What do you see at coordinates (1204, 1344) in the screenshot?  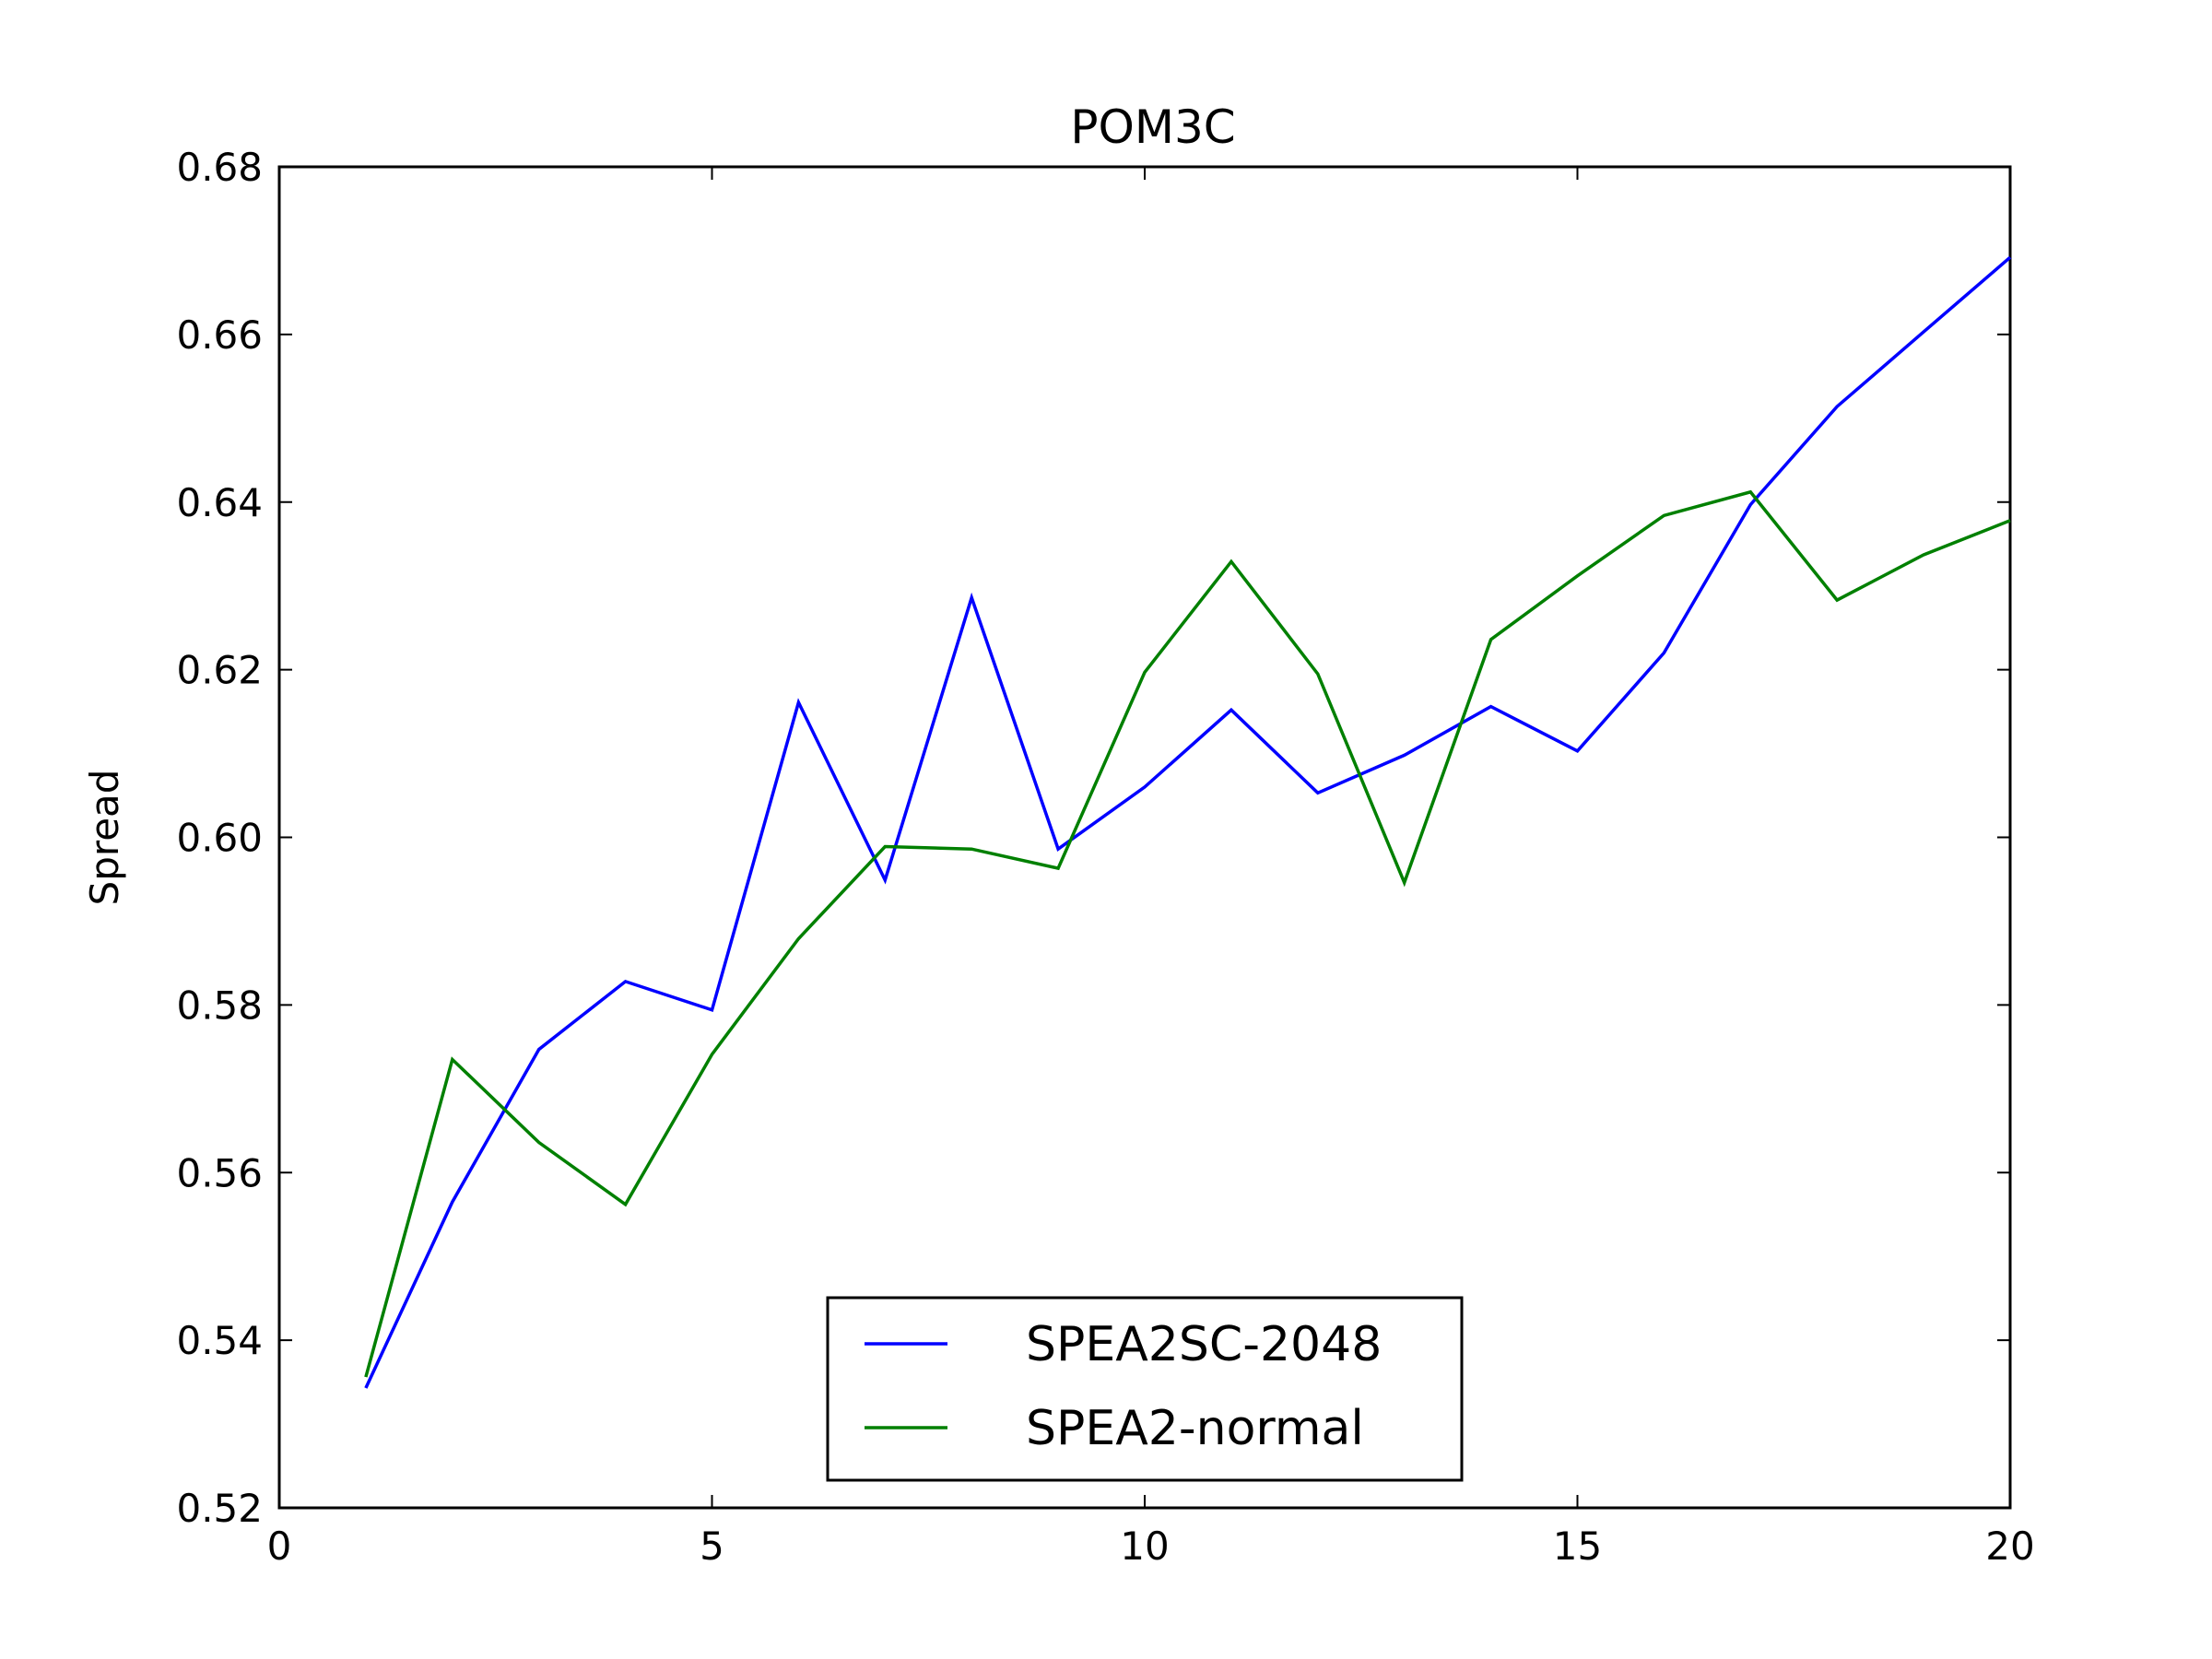 I see `legend-label: SPEA2SC-2048` at bounding box center [1204, 1344].